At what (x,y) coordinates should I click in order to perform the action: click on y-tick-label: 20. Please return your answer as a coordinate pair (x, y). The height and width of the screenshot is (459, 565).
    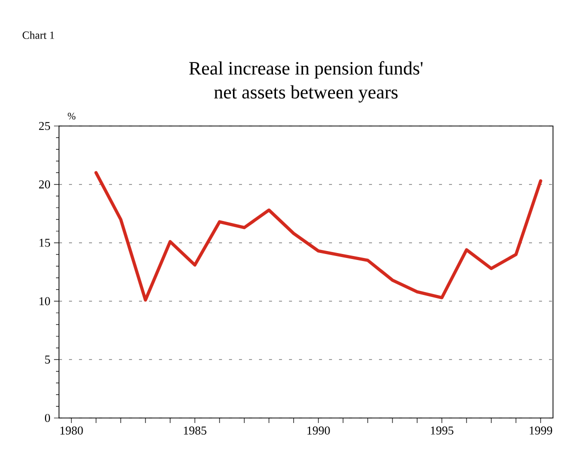
    Looking at the image, I should click on (44, 184).